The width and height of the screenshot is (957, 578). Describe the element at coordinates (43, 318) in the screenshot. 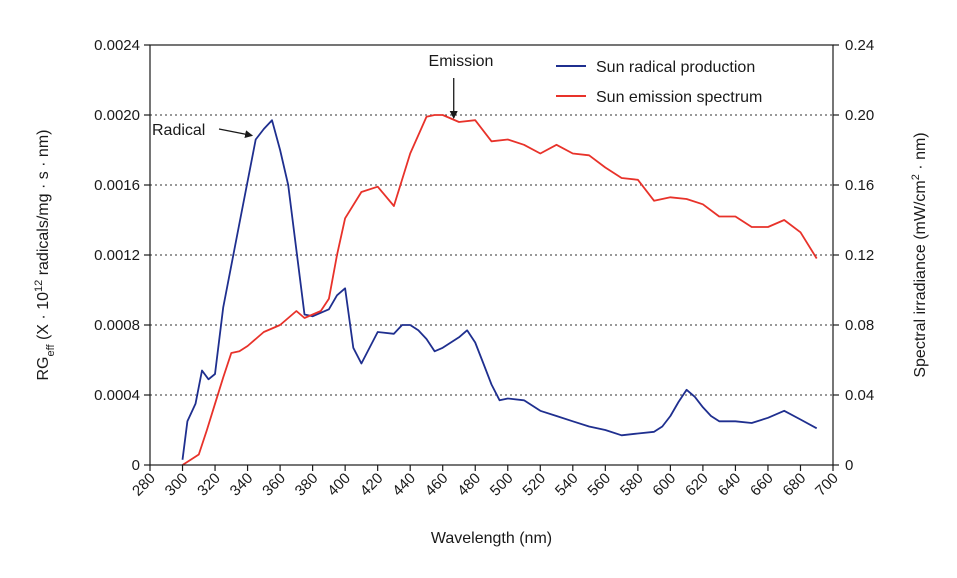

I see `y-left-text: (X · 10` at that location.